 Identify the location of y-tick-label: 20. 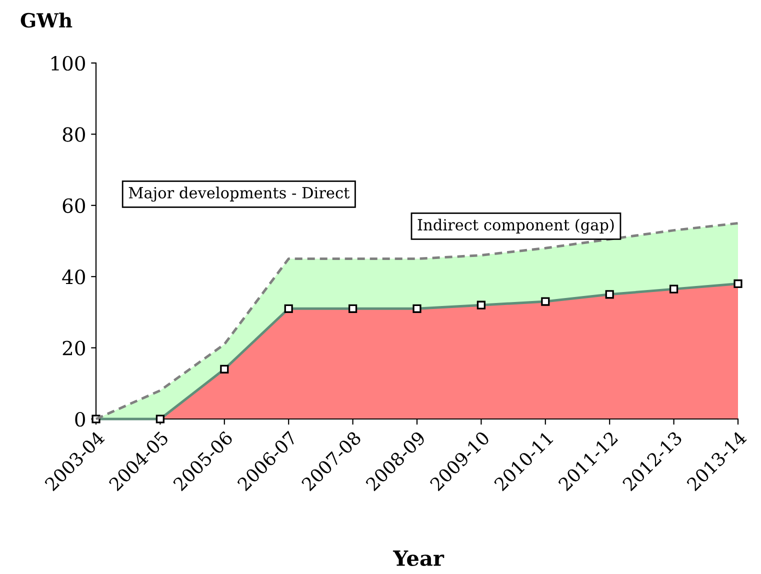
(73, 348).